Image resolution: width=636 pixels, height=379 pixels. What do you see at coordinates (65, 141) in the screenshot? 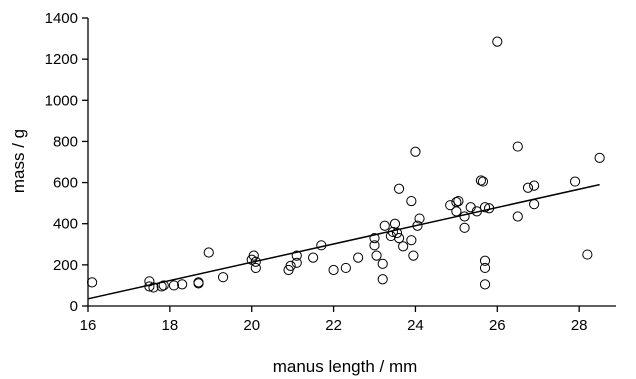
I see `y-tick-label: 800` at bounding box center [65, 141].